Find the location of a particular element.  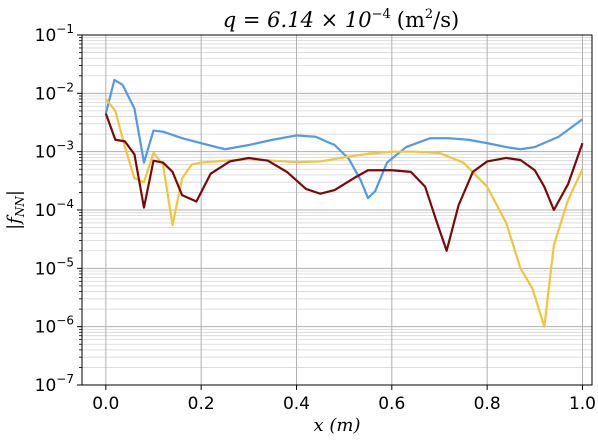

x-axis-ticks: 0.0 0.2 0.4 0.6 0.8 1.0 is located at coordinates (344, 399).